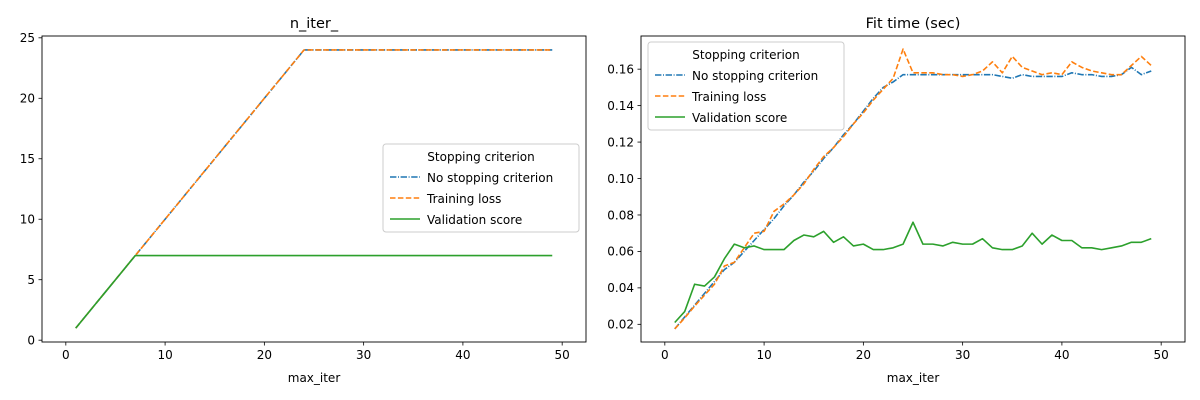  What do you see at coordinates (913, 24) in the screenshot?
I see `chart-title: Fit time (sec)` at bounding box center [913, 24].